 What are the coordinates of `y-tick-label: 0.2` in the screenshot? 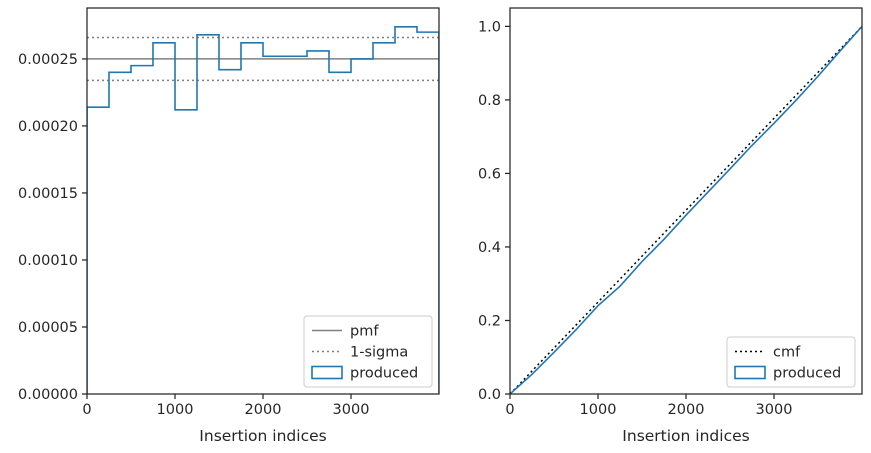 It's located at (489, 321).